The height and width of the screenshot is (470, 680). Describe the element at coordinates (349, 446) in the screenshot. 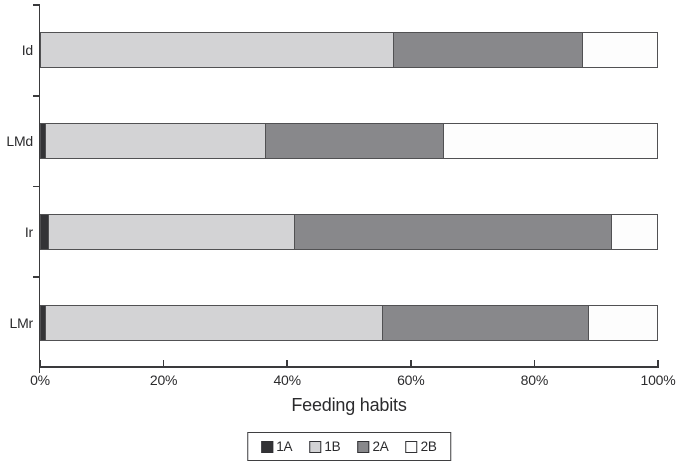

I see `legend: 1A 1B 2A 2B` at that location.